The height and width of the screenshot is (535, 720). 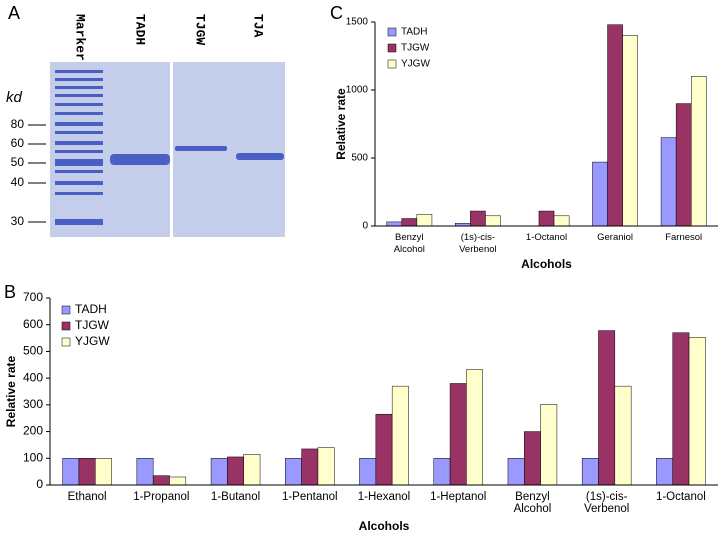 I want to click on x-tick-label: 1-Pentanol, so click(x=309, y=497).